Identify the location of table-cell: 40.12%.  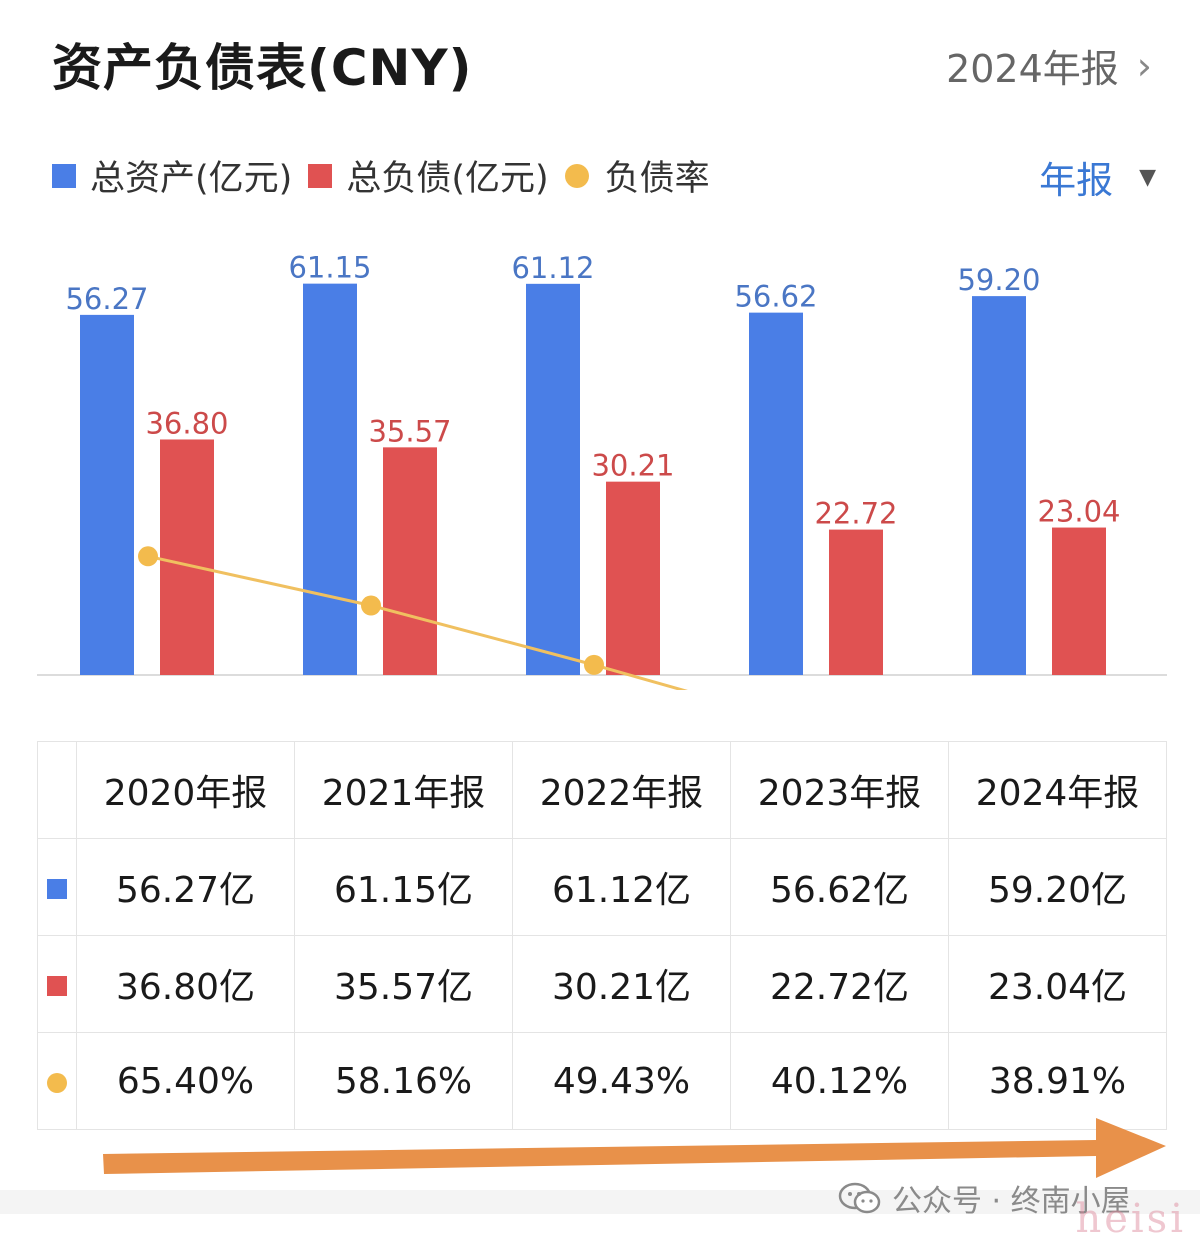
(839, 1081).